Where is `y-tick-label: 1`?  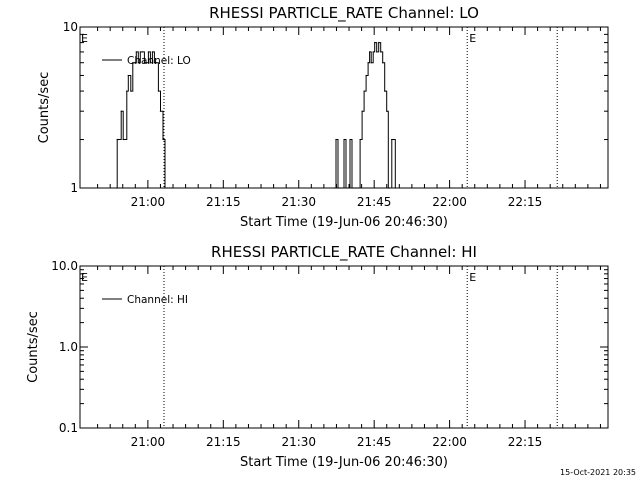 y-tick-label: 1 is located at coordinates (74, 188).